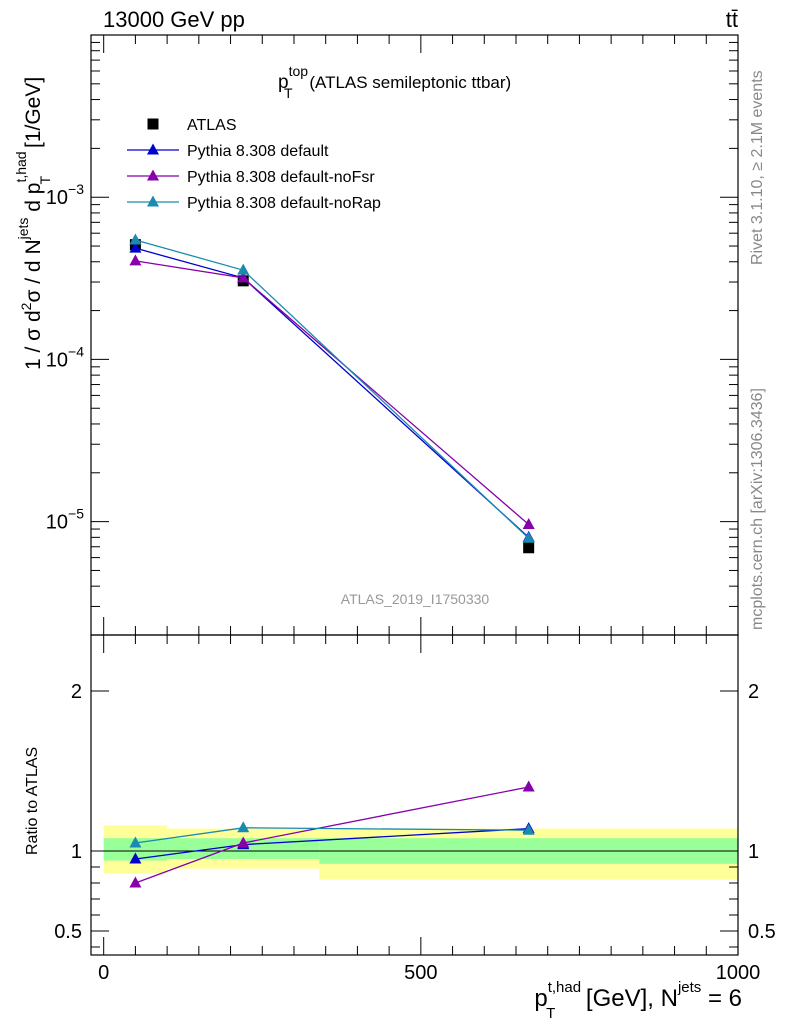 Image resolution: width=786 pixels, height=1024 pixels. What do you see at coordinates (153, 175) in the screenshot?
I see `legend-marker-noFsr` at bounding box center [153, 175].